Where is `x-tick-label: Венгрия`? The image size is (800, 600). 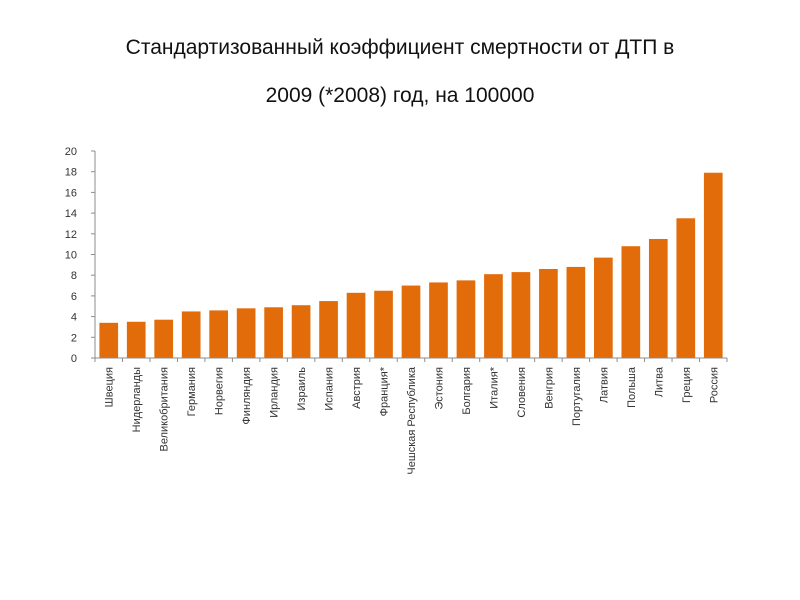 x-tick-label: Венгрия is located at coordinates (549, 388).